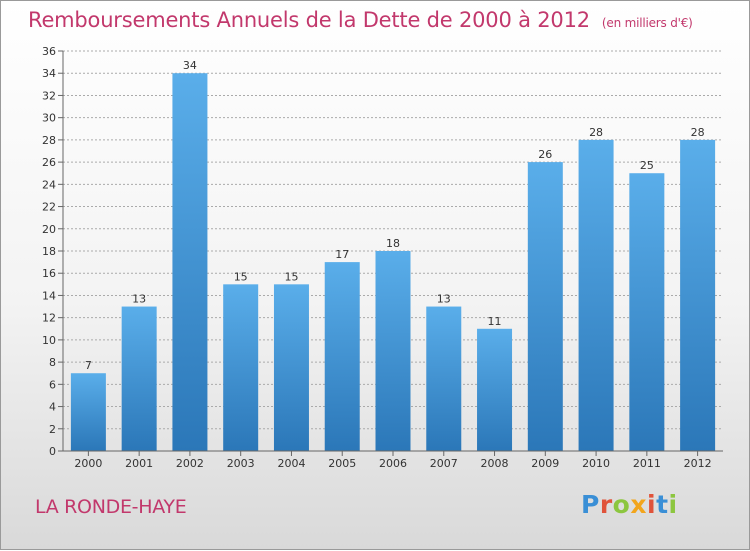  What do you see at coordinates (495, 463) in the screenshot?
I see `x-tick-label: 2008` at bounding box center [495, 463].